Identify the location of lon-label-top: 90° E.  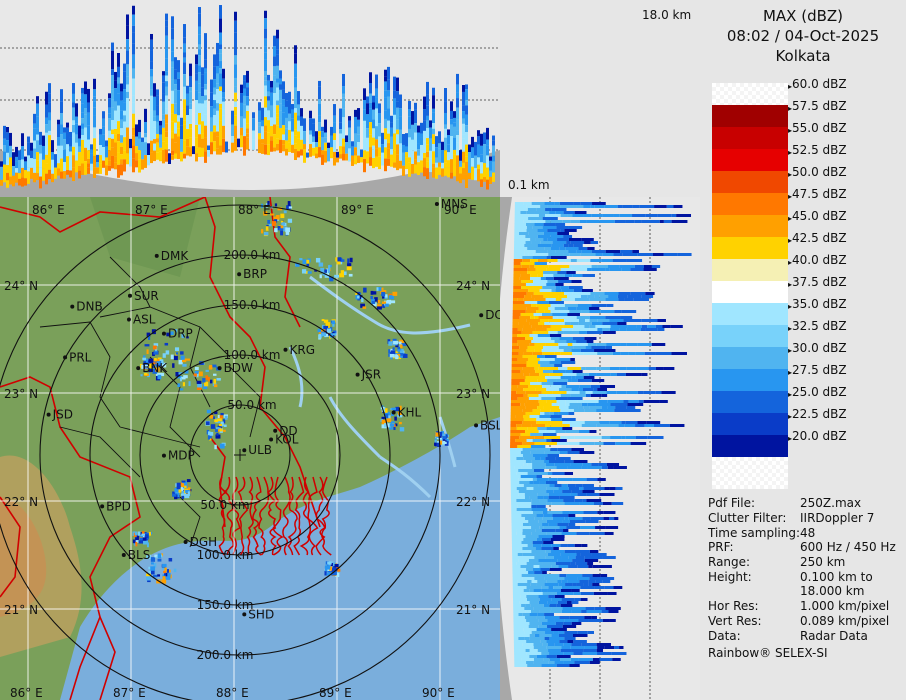
(460, 210).